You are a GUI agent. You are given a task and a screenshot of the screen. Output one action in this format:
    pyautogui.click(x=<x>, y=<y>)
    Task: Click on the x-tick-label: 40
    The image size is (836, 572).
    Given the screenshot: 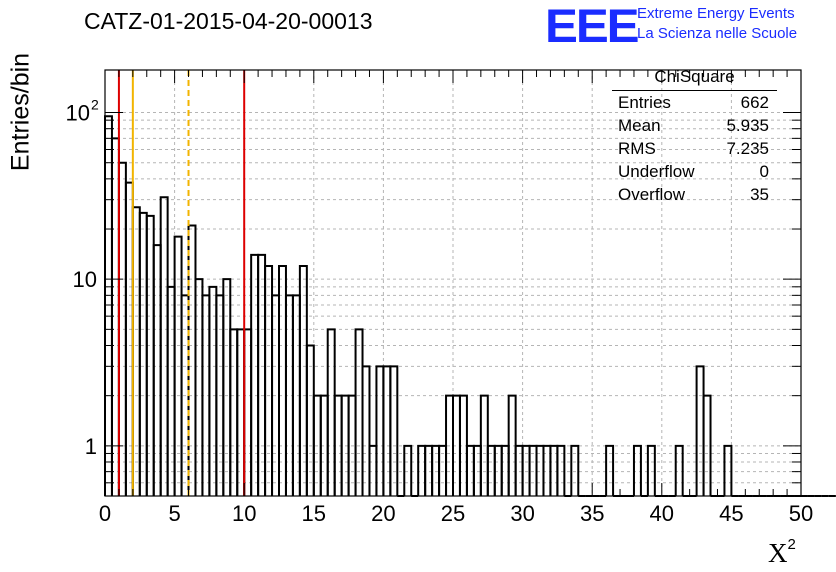 What is the action you would take?
    pyautogui.click(x=662, y=513)
    